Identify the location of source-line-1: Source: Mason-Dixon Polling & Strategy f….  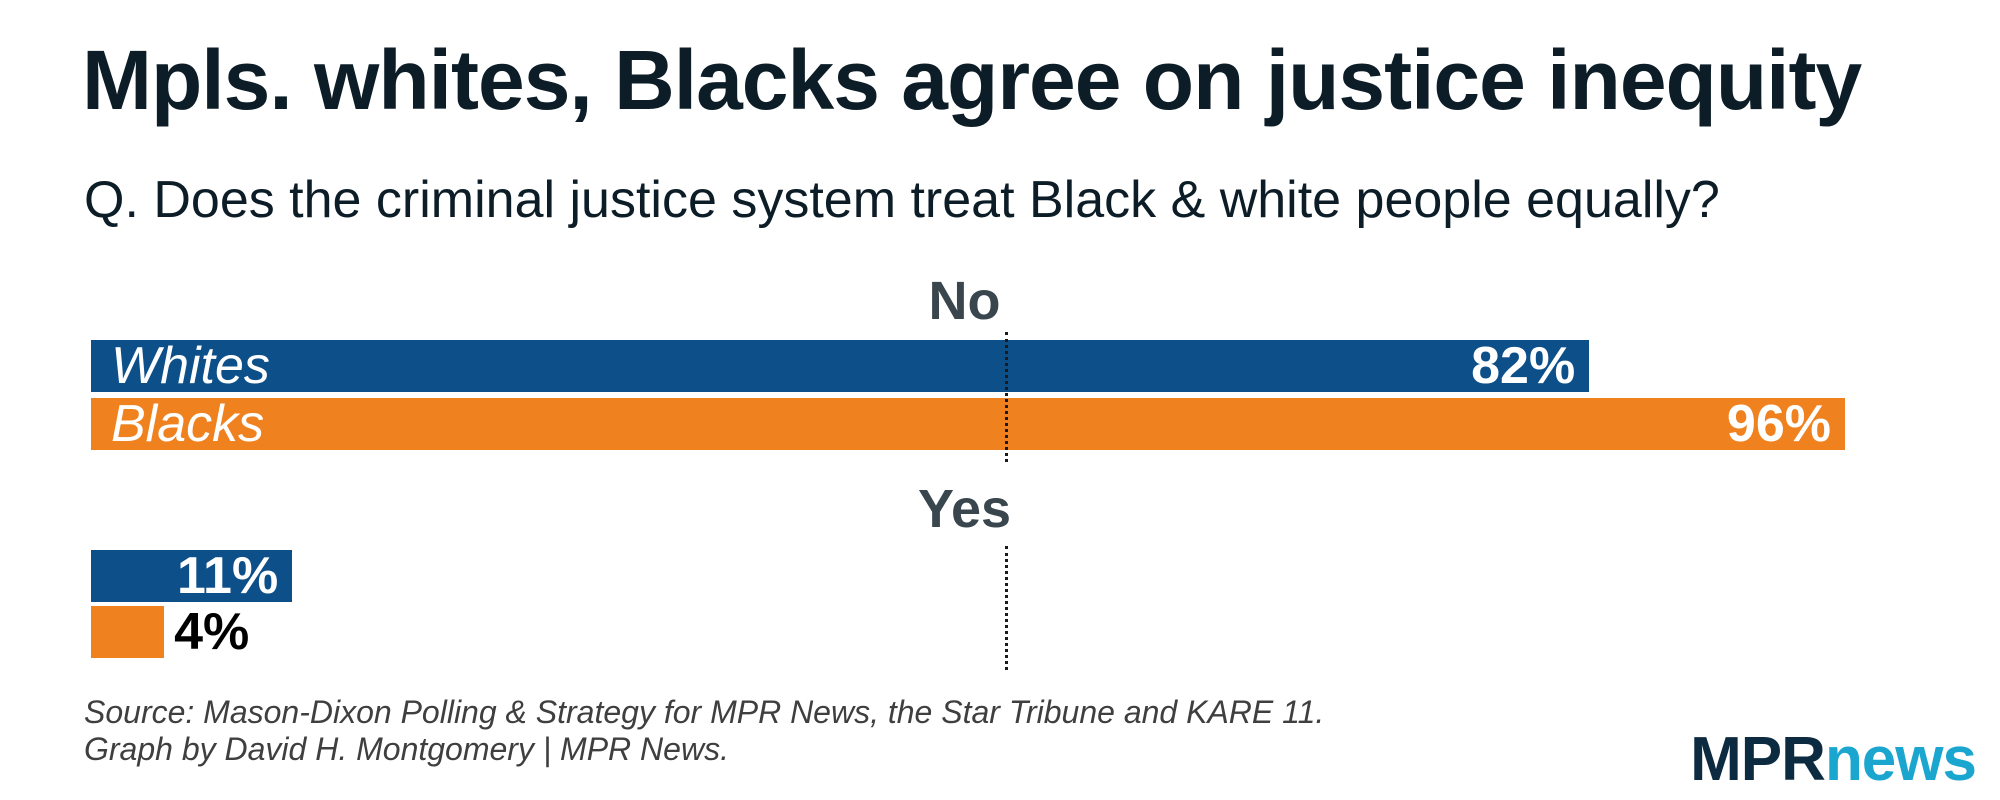
(704, 712).